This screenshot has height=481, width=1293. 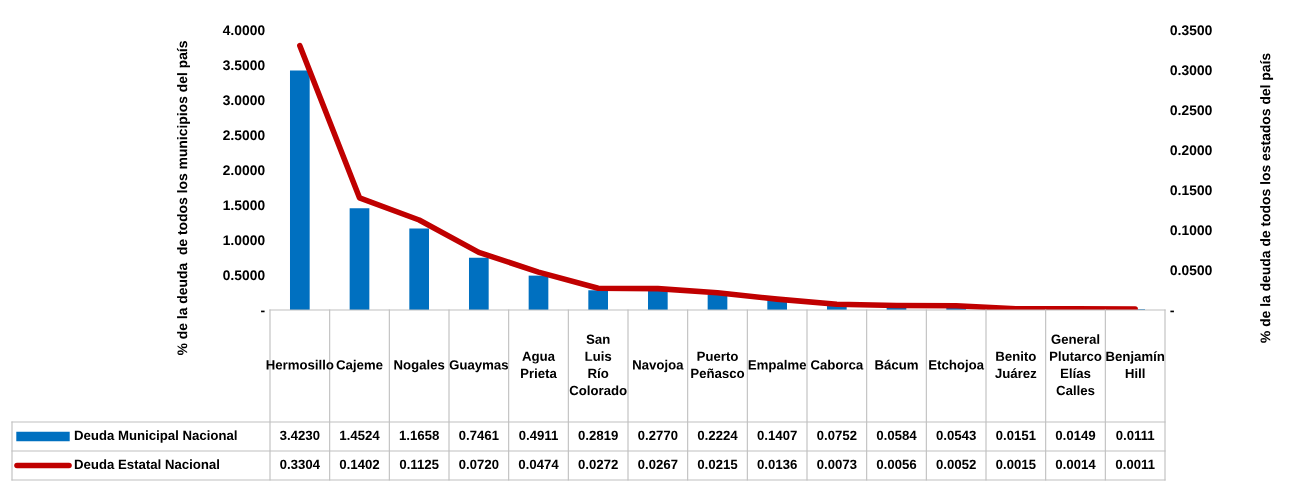 What do you see at coordinates (263, 311) in the screenshot?
I see `y-tick-label: -` at bounding box center [263, 311].